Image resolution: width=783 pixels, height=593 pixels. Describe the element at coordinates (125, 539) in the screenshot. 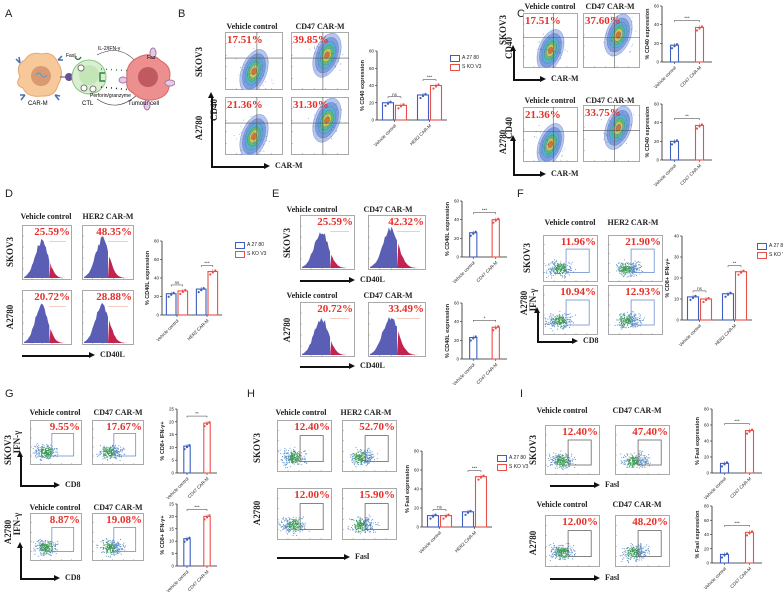

I see `gate-rectangle` at that location.